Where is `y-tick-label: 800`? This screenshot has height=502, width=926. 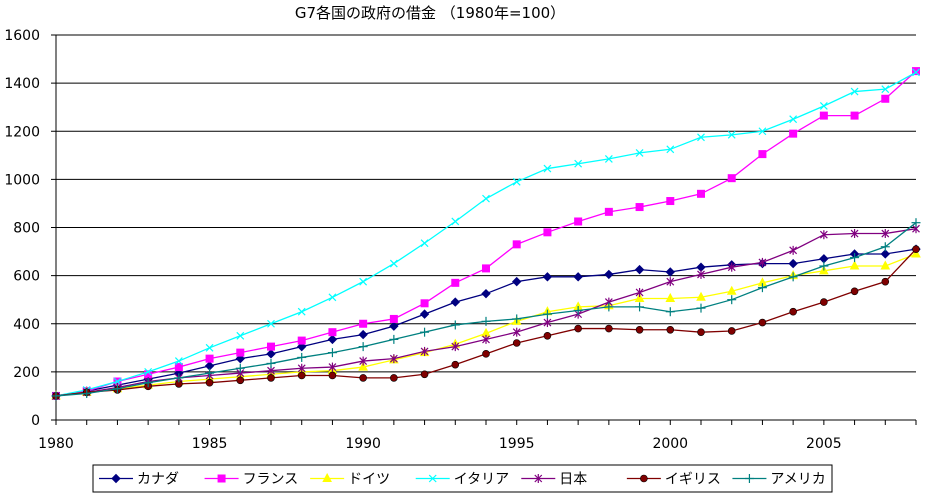 y-tick-label: 800 is located at coordinates (26, 229).